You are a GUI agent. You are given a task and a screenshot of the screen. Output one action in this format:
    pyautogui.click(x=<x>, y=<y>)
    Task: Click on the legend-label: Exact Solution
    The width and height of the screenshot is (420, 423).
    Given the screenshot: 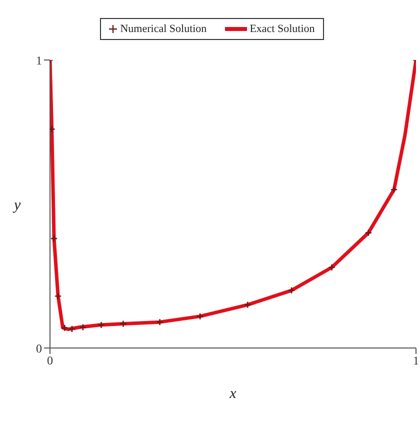 What is the action you would take?
    pyautogui.click(x=282, y=29)
    